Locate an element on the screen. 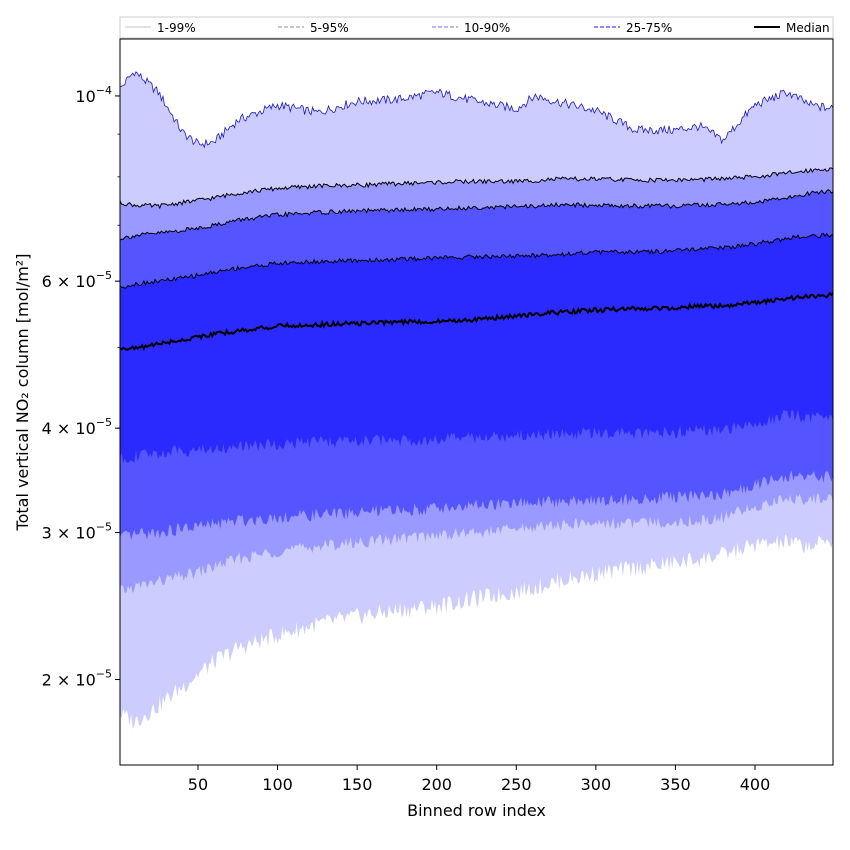 This screenshot has width=850, height=850. legend-label: 25-75% is located at coordinates (649, 28).